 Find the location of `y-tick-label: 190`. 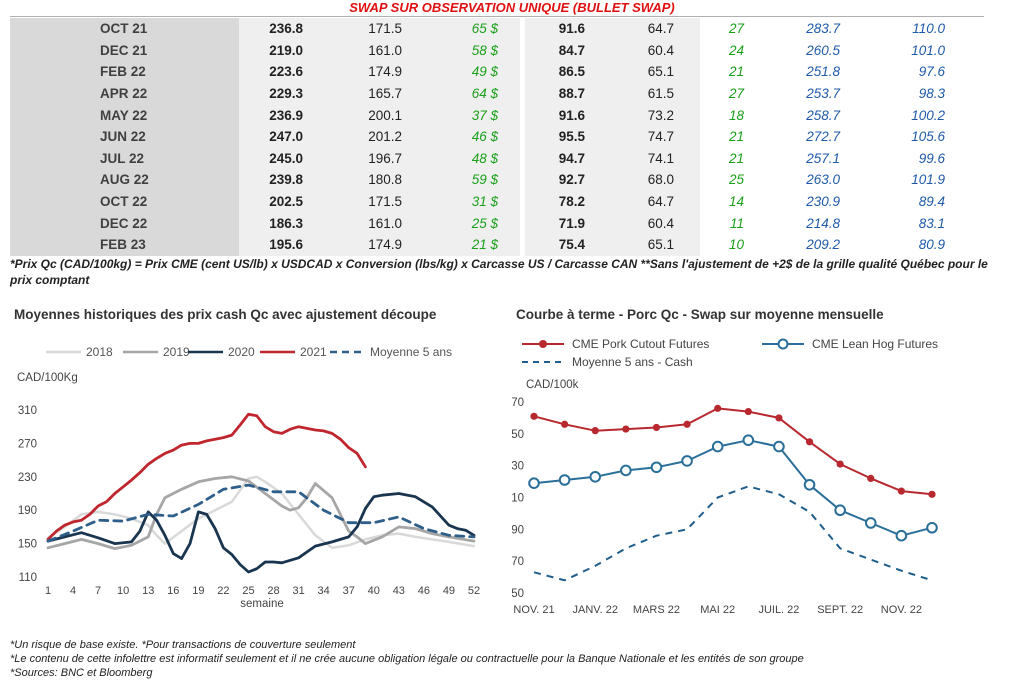

y-tick-label: 190 is located at coordinates (27, 511).